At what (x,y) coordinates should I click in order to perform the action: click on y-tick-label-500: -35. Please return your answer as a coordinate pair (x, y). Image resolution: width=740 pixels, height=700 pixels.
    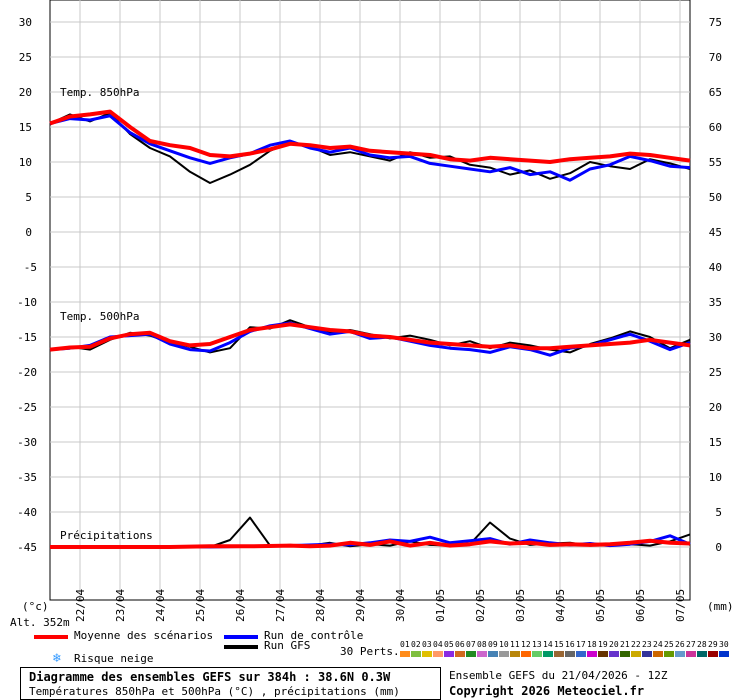
    Looking at the image, I should click on (27, 477).